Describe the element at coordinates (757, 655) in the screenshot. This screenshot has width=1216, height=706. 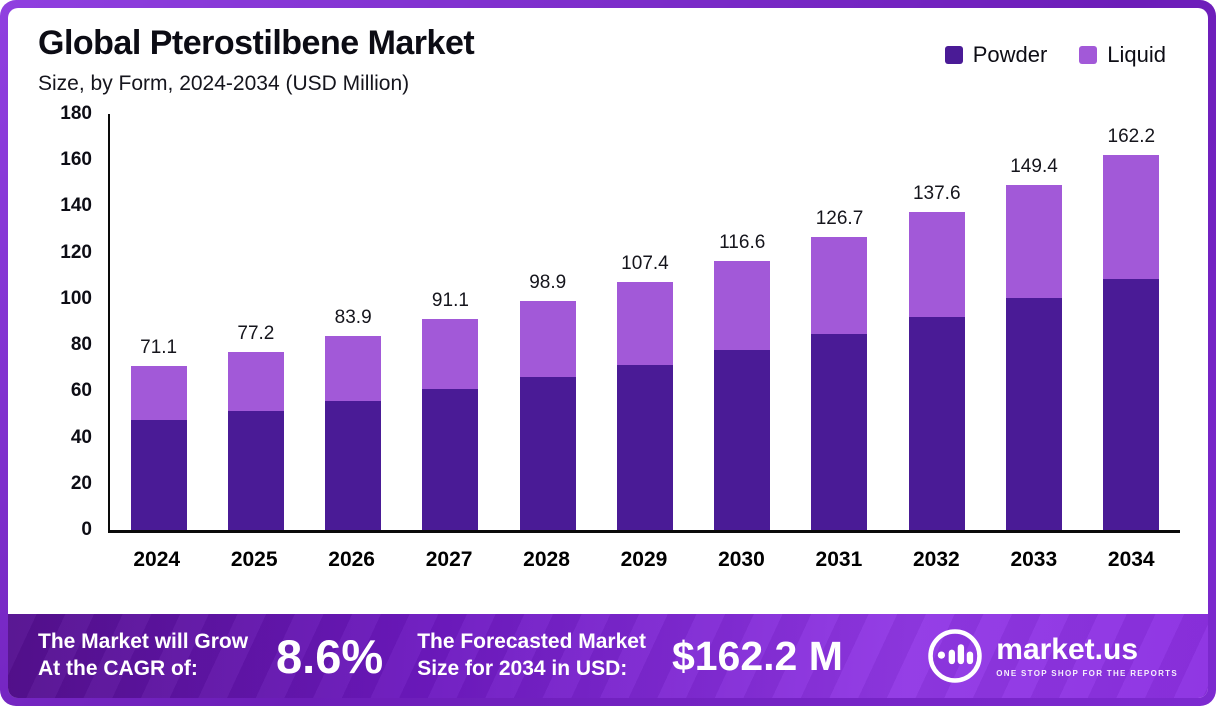
I see `forecast-value: $162.2 M` at that location.